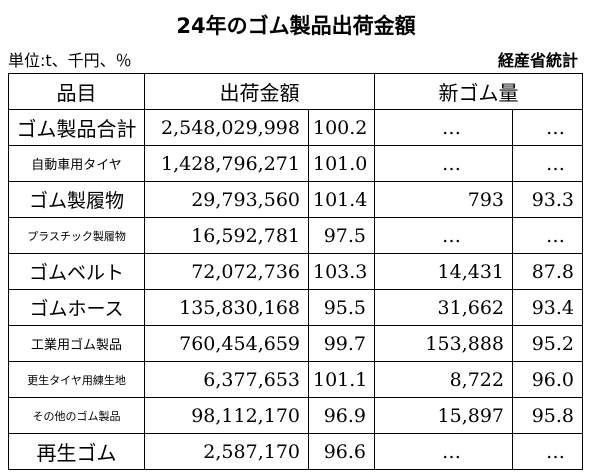 The width and height of the screenshot is (592, 472). What do you see at coordinates (443, 307) in the screenshot?
I see `row-rubber: 31,662` at bounding box center [443, 307].